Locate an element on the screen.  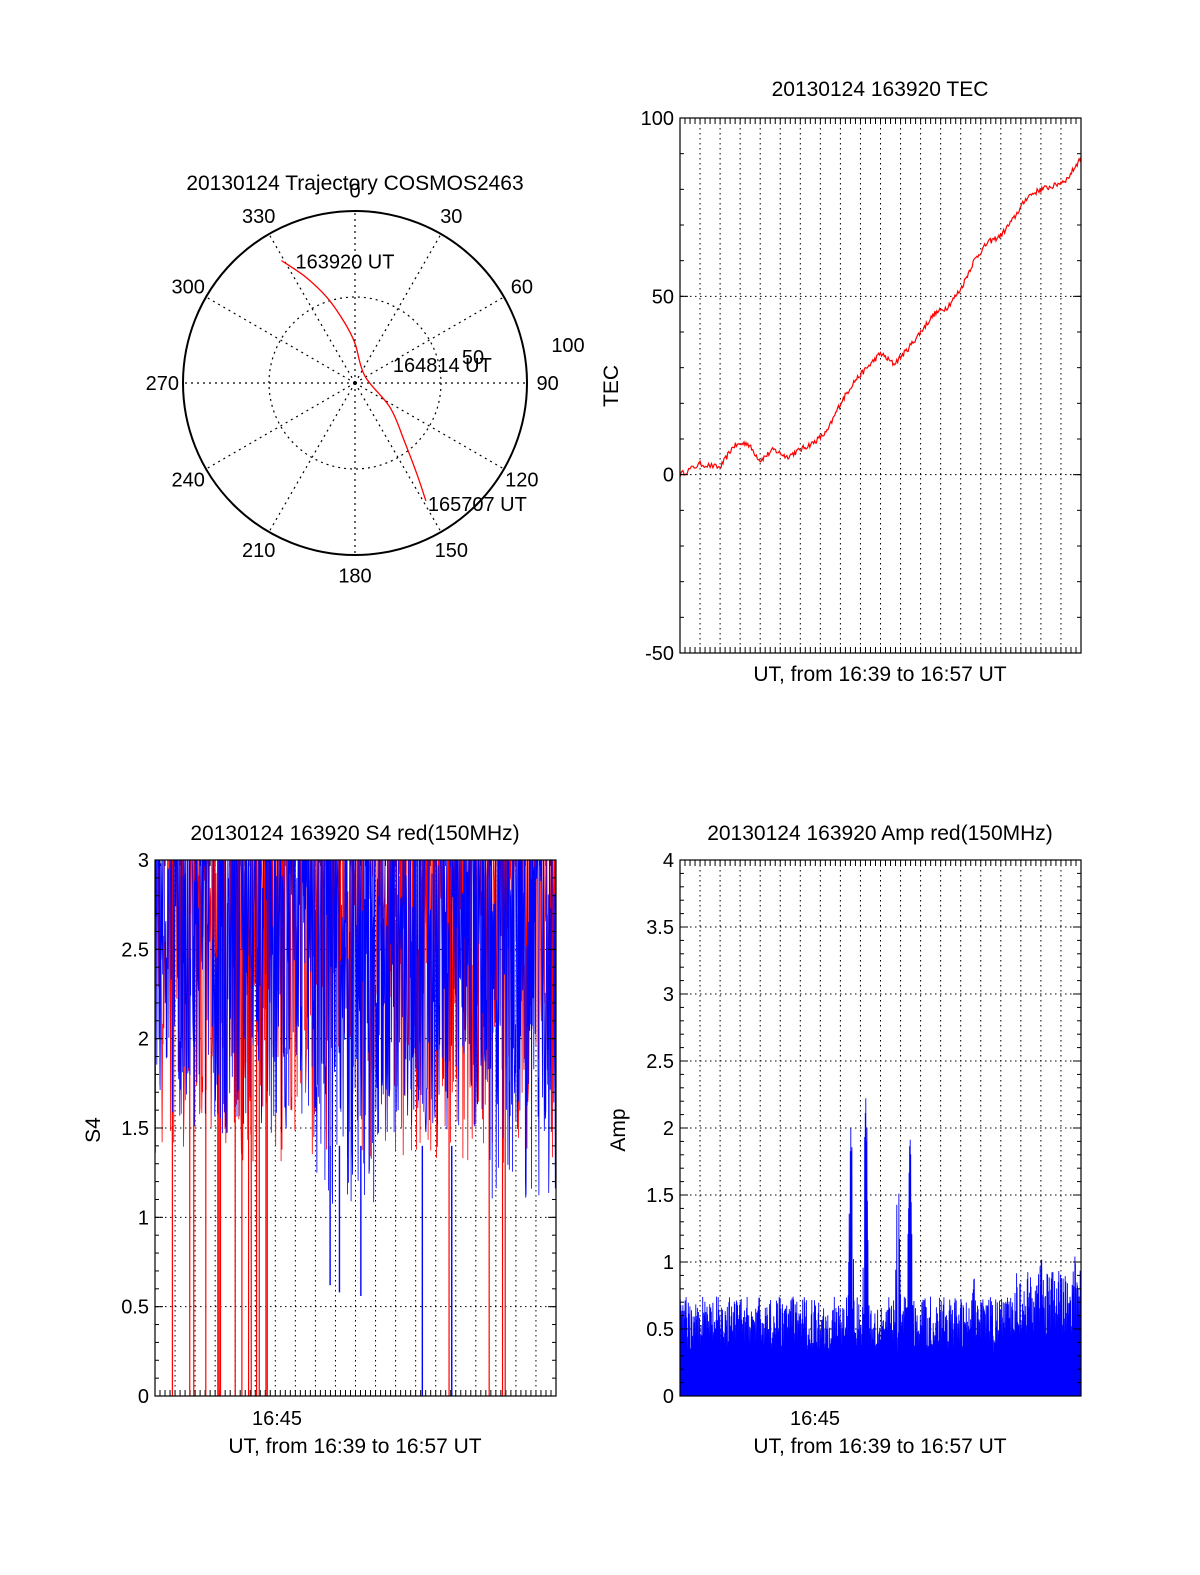
polar-radial-label: 100 is located at coordinates (567, 346).